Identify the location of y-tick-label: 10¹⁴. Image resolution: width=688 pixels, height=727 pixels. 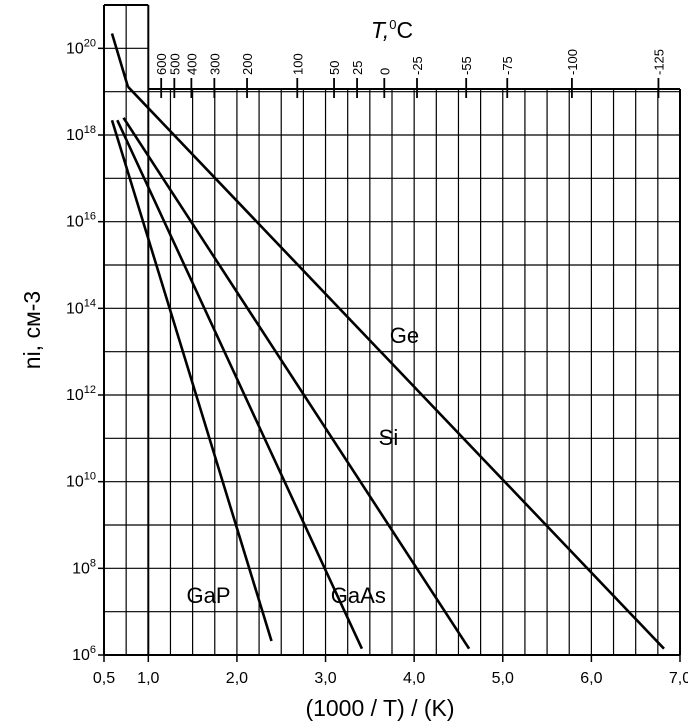
(81, 307).